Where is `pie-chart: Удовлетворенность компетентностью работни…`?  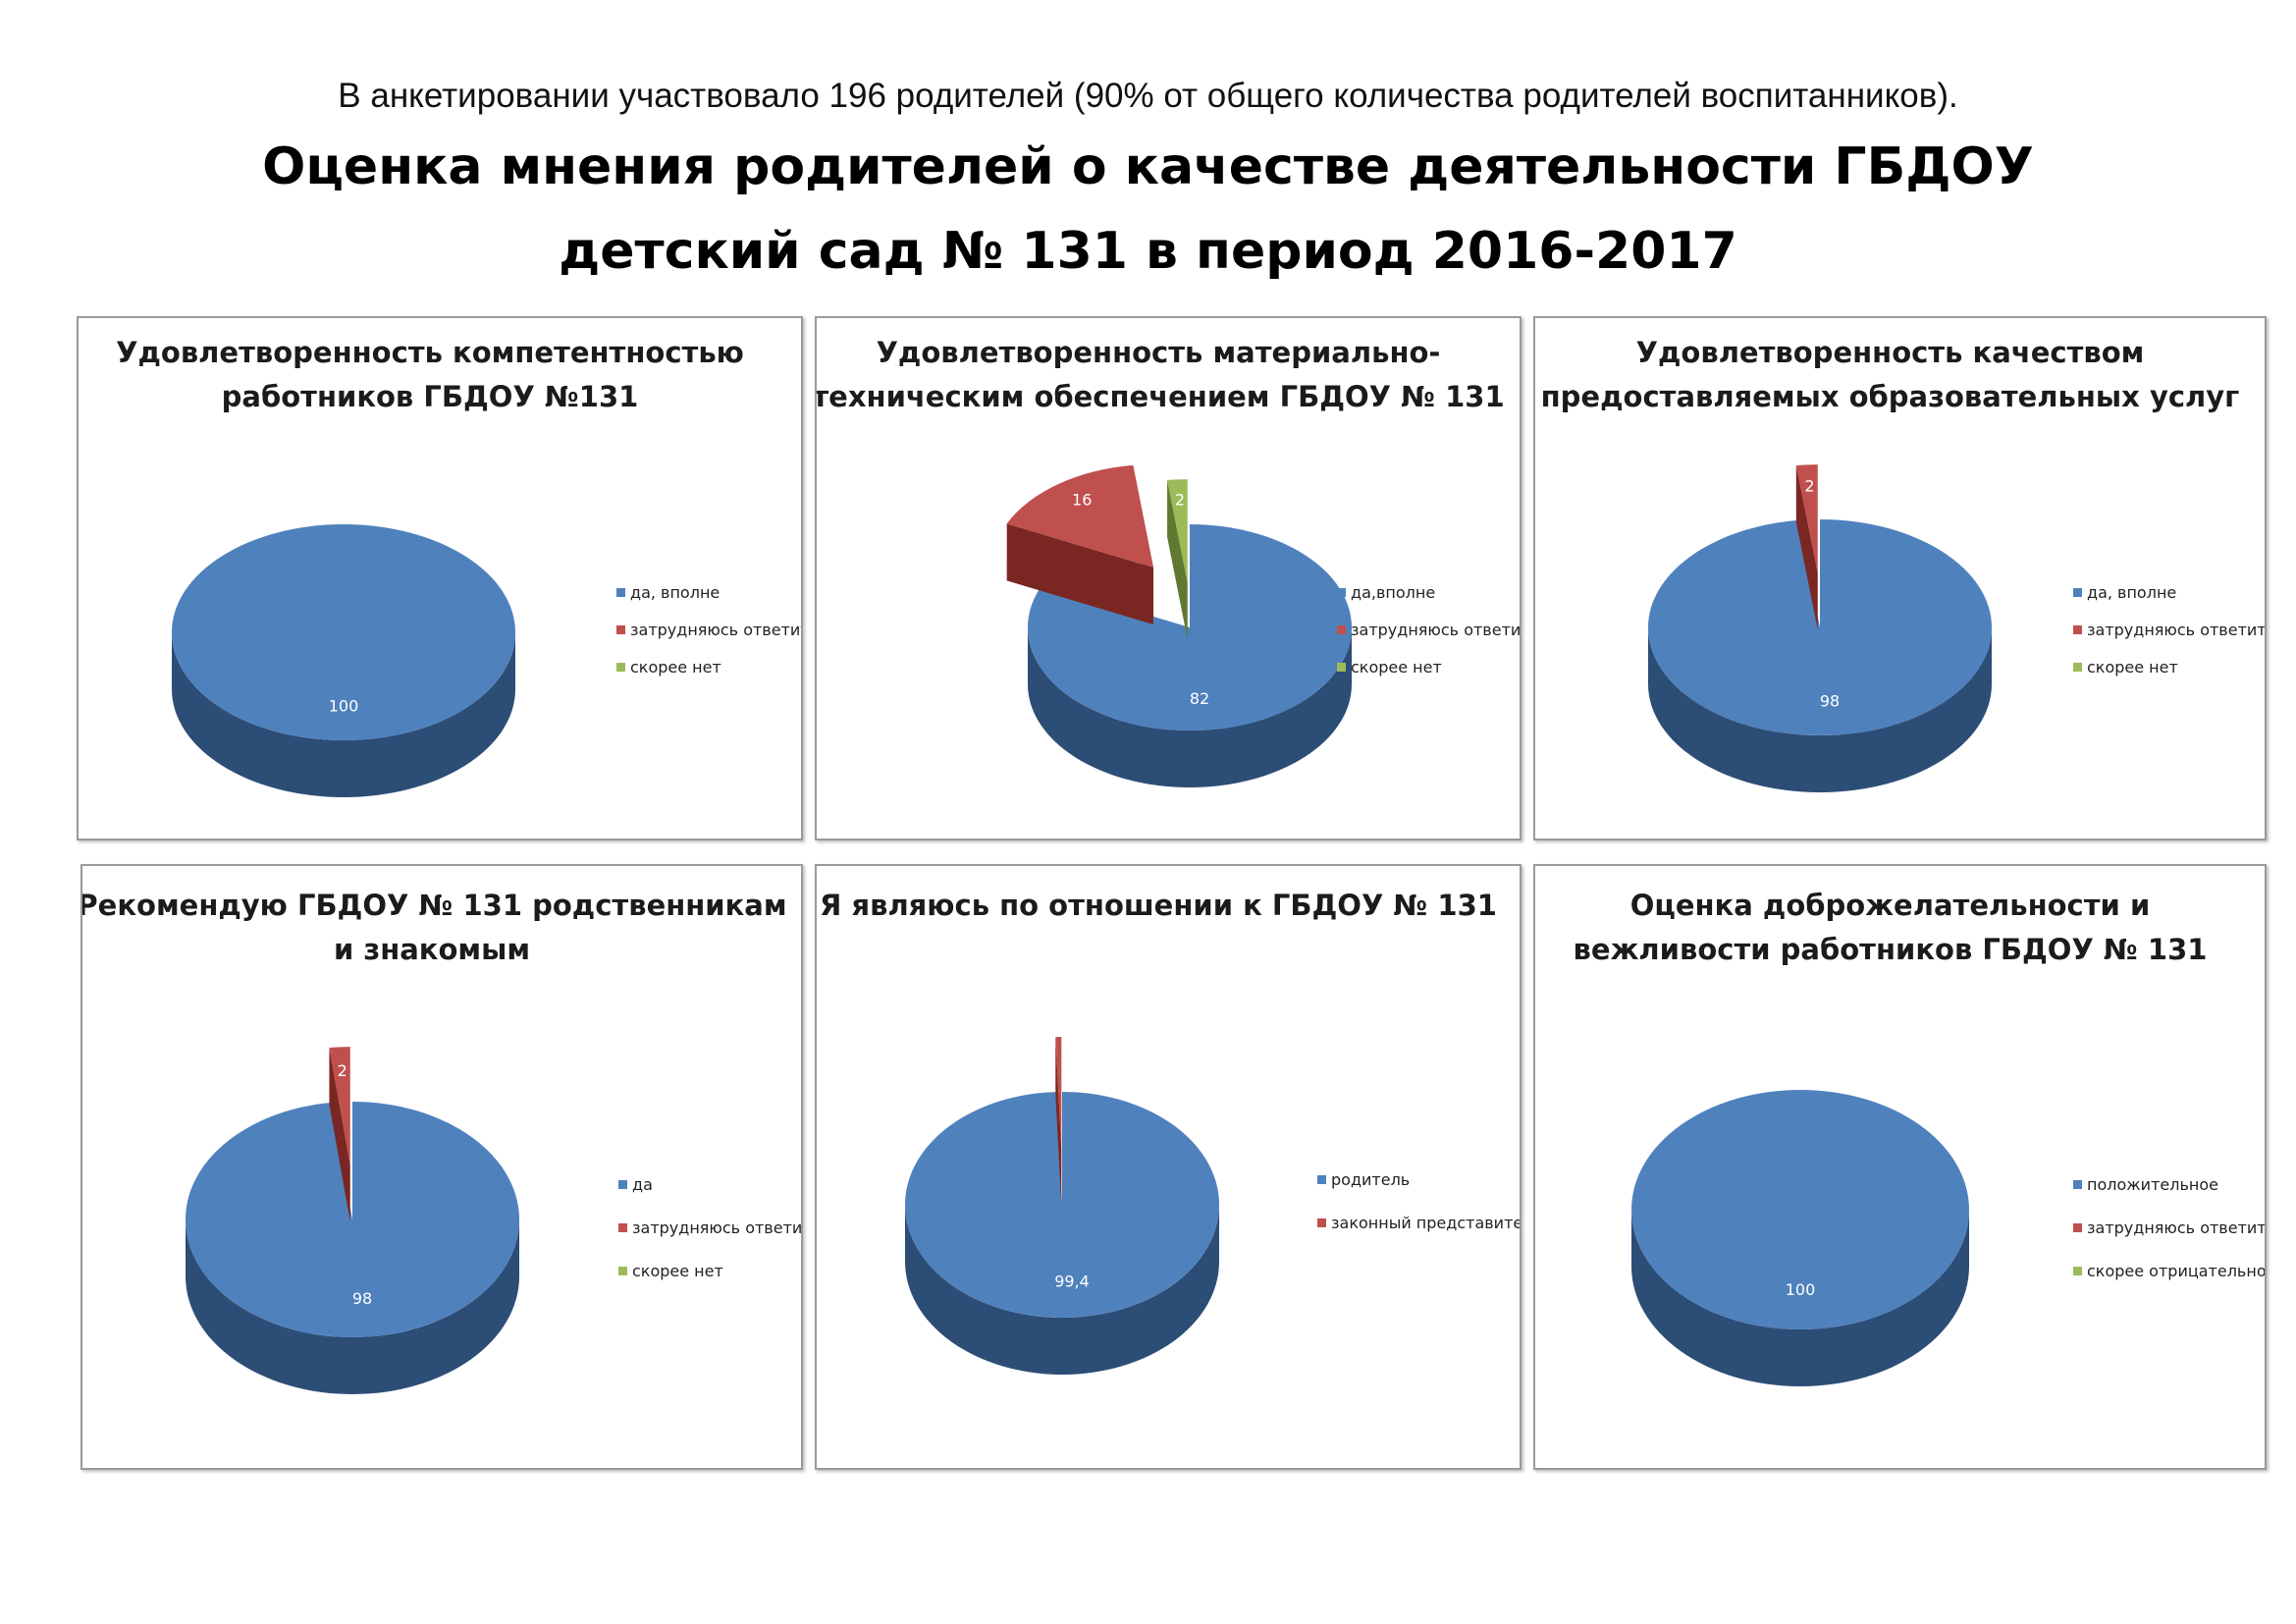
pie-chart: Удовлетворенность компетентностью работни… is located at coordinates (458, 566).